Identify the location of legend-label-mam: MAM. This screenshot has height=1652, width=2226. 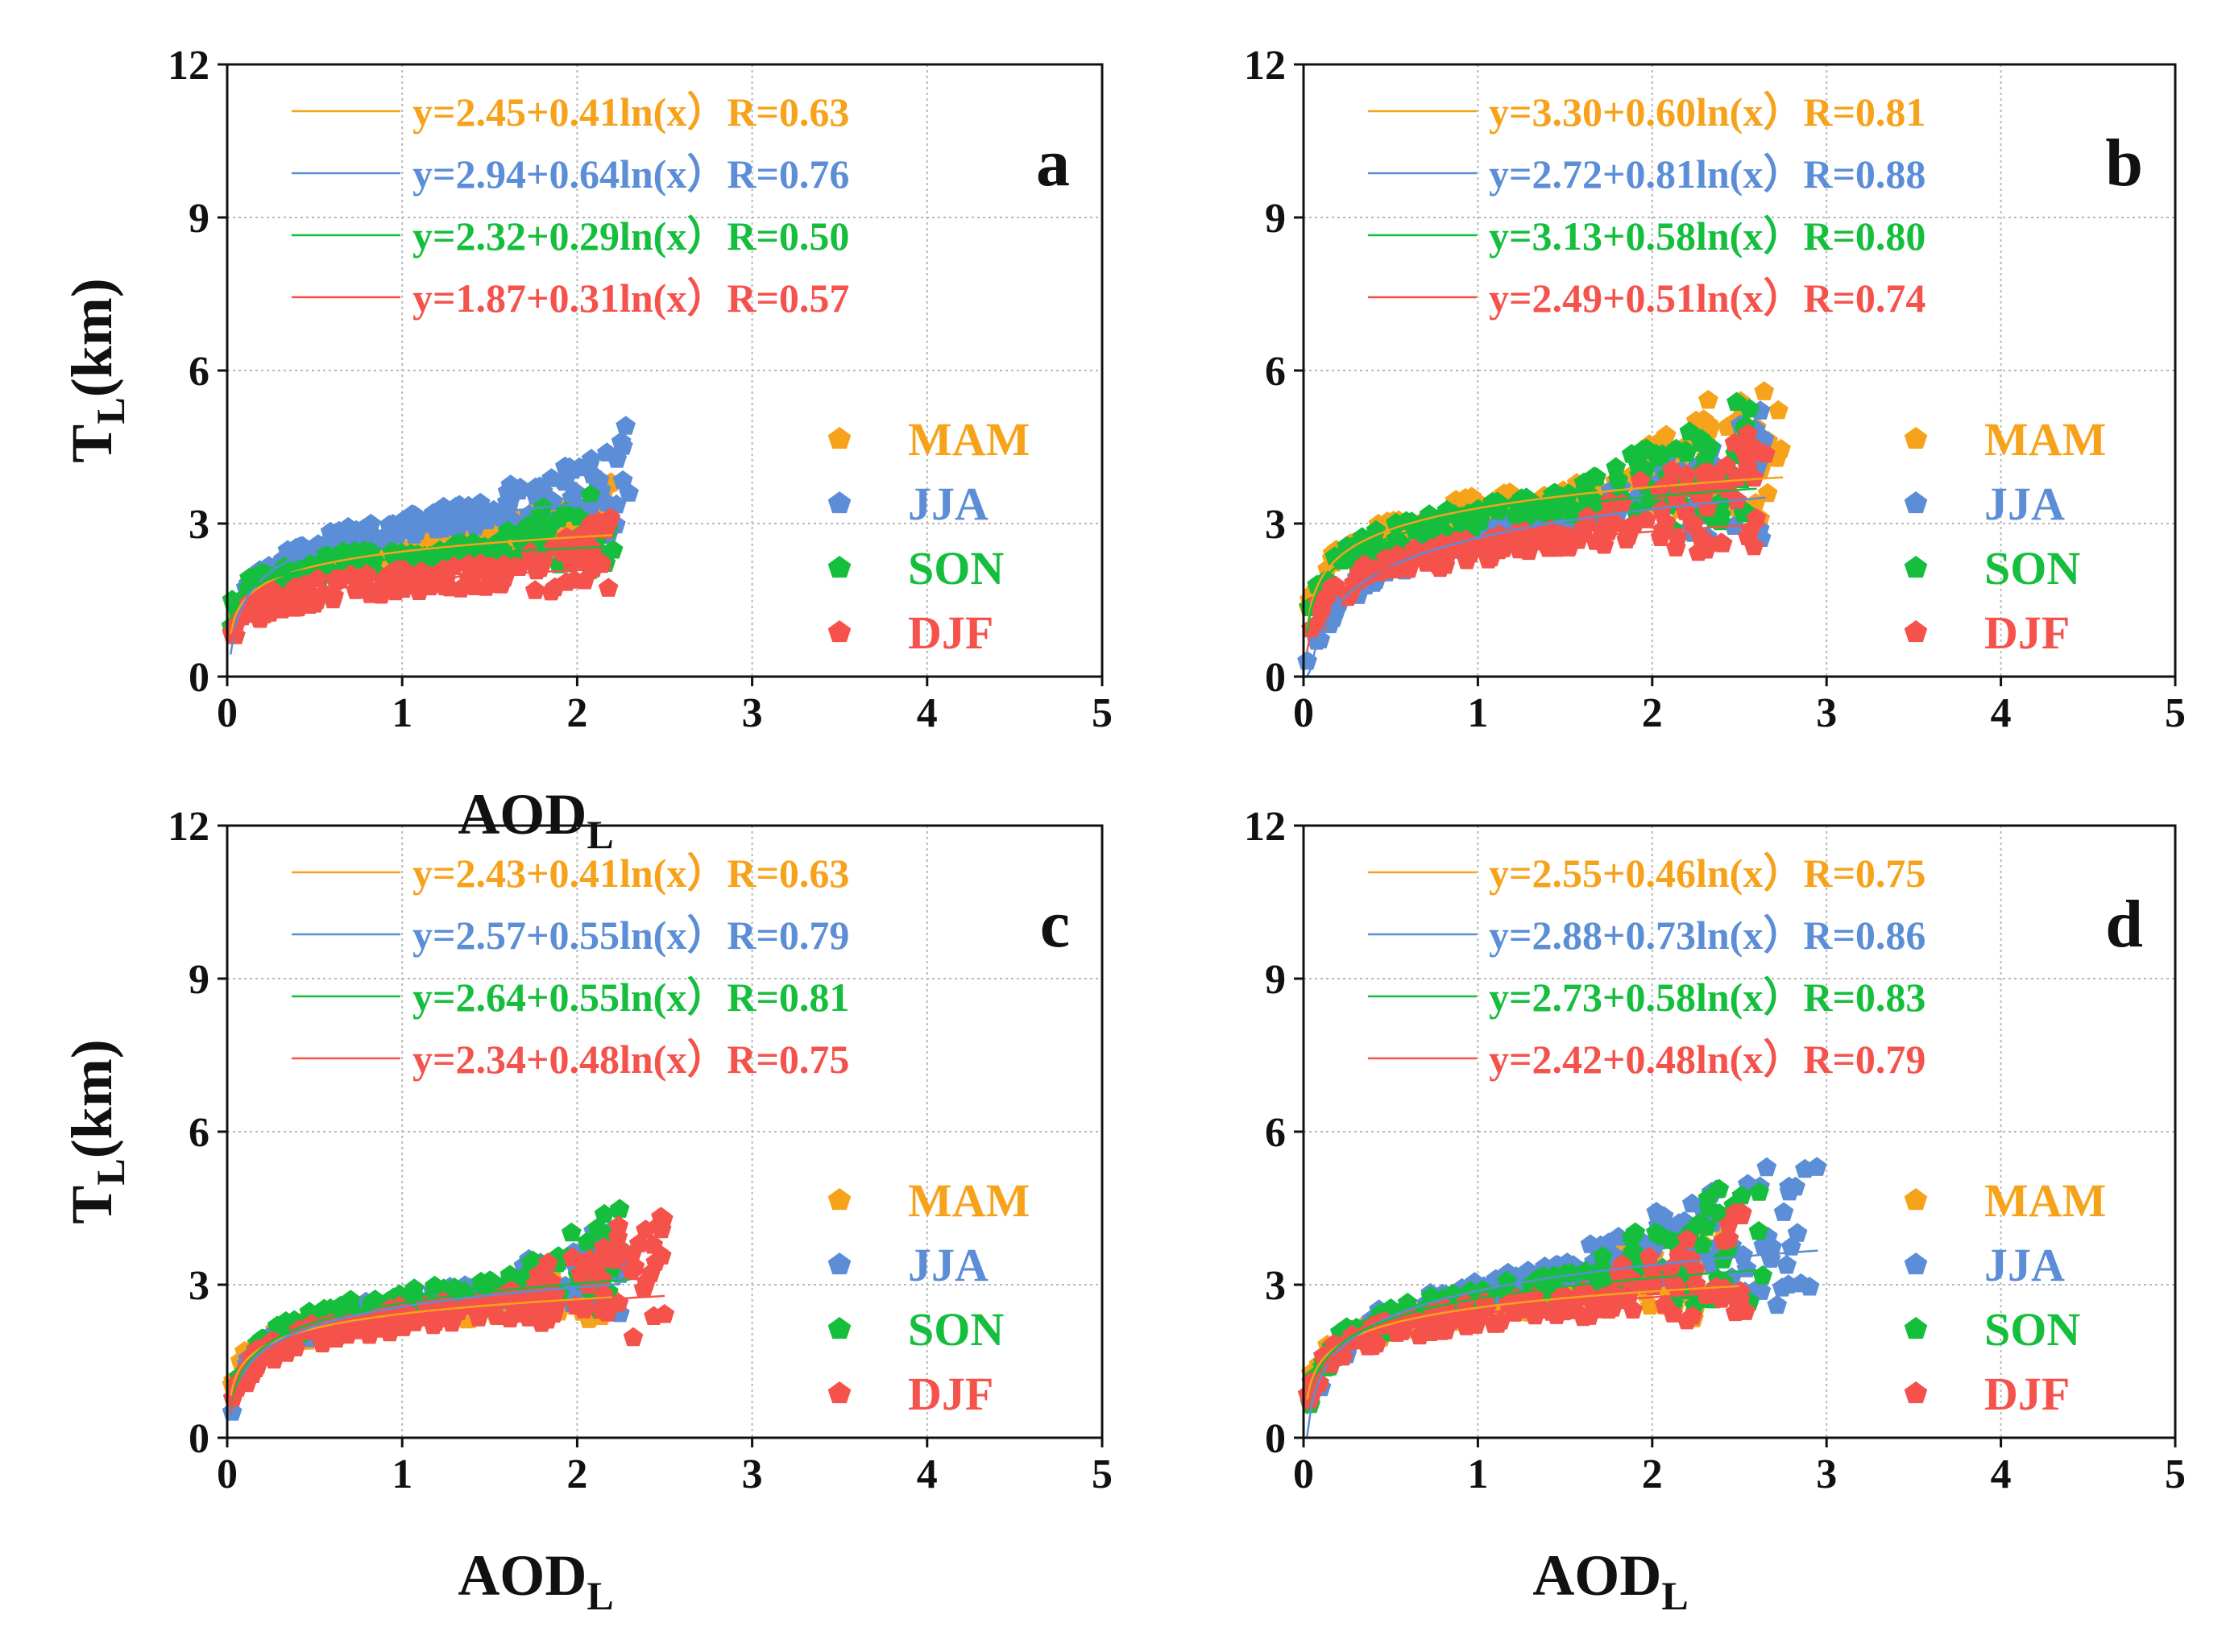
(969, 1200).